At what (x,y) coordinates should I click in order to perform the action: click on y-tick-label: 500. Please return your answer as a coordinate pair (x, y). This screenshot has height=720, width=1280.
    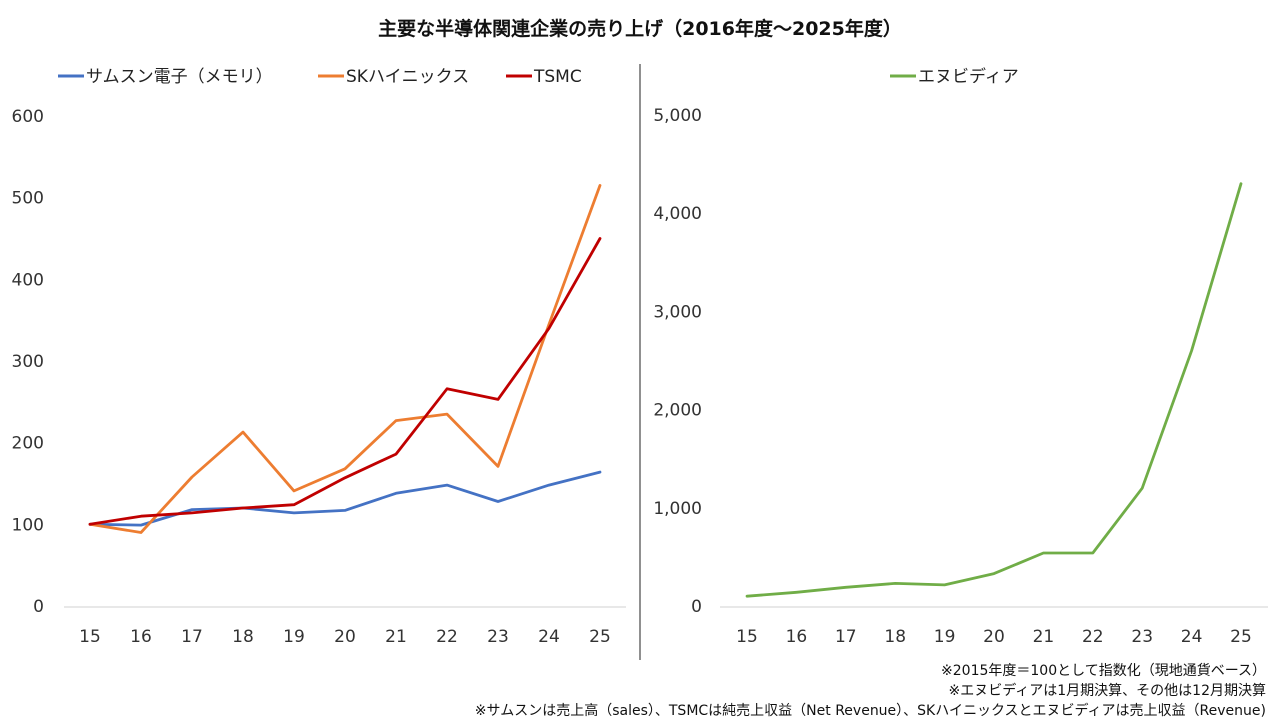
    Looking at the image, I should click on (28, 199).